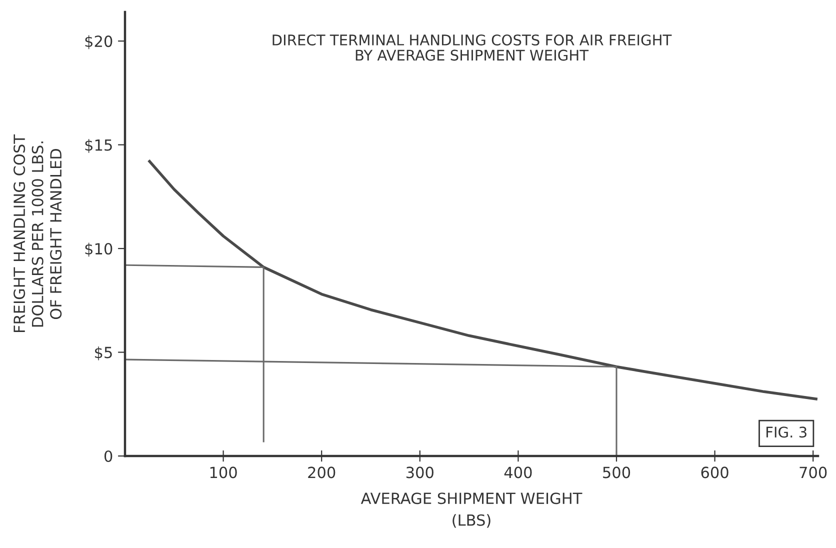 The height and width of the screenshot is (548, 836). What do you see at coordinates (98, 249) in the screenshot?
I see `y-tick-label: $10` at bounding box center [98, 249].